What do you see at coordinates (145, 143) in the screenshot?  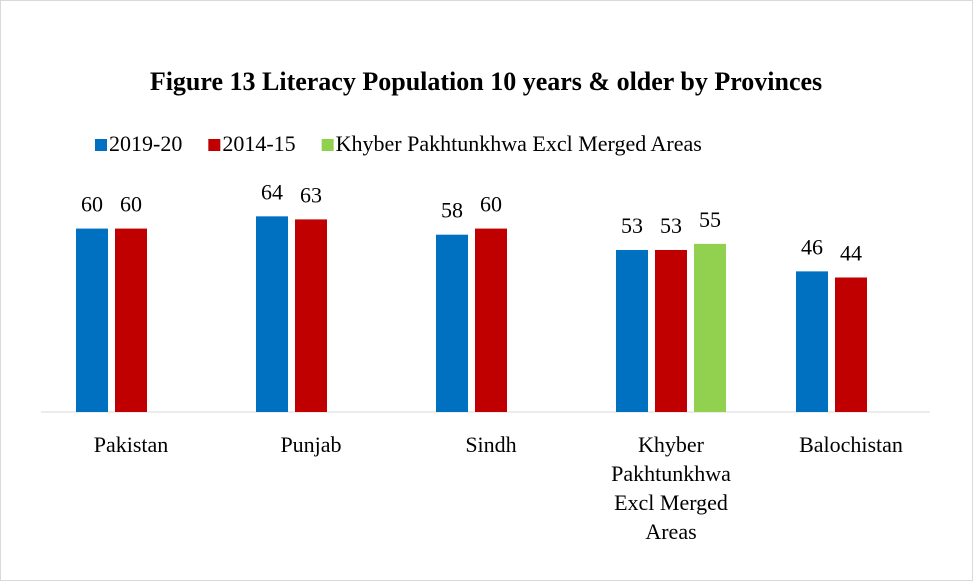 I see `legend-label: 2019-20` at bounding box center [145, 143].